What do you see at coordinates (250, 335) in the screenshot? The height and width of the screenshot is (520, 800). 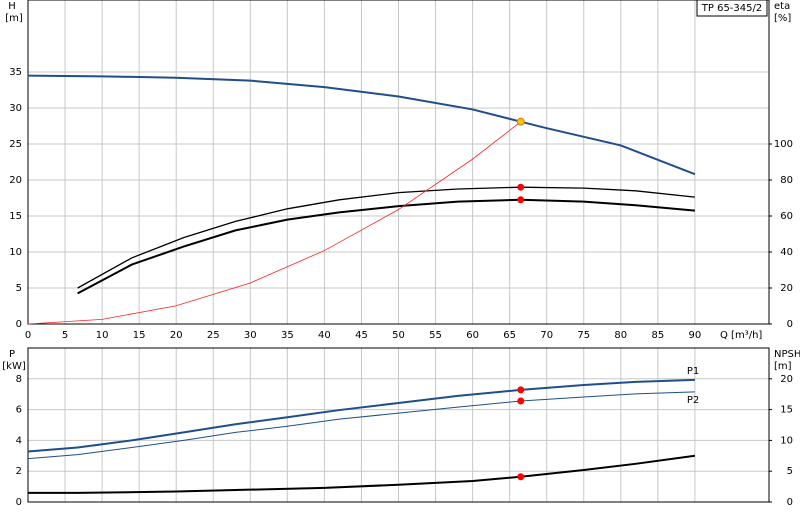 I see `x-tick-label: 30` at bounding box center [250, 335].